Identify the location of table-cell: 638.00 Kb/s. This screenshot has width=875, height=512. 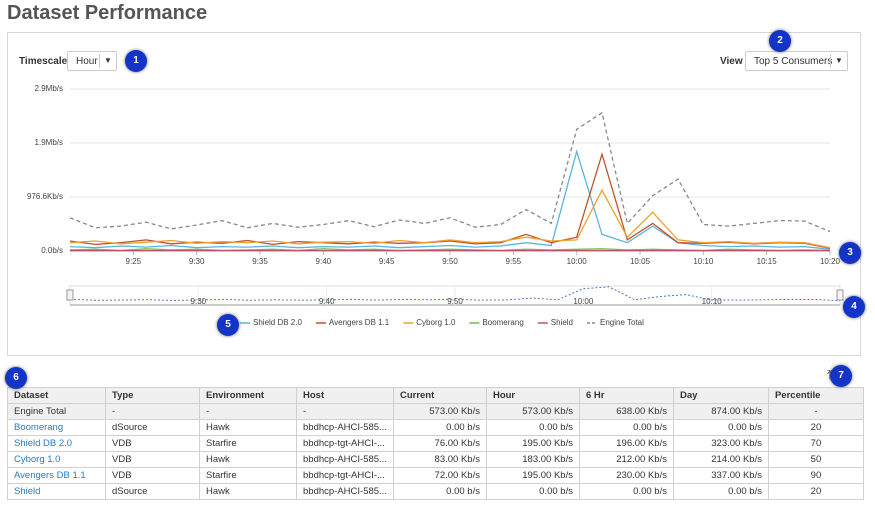
(626, 411).